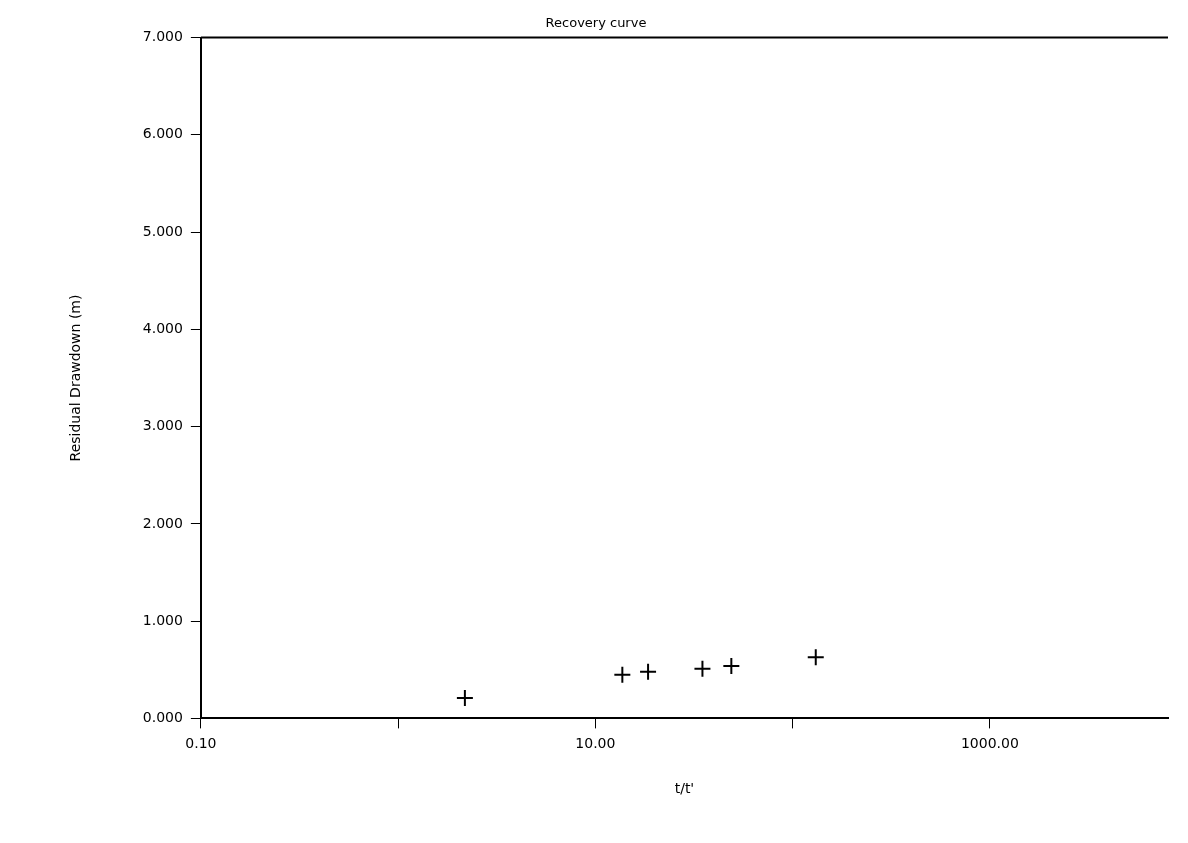 This screenshot has height=843, width=1188. What do you see at coordinates (684, 788) in the screenshot?
I see `x-axis-title: t/t'` at bounding box center [684, 788].